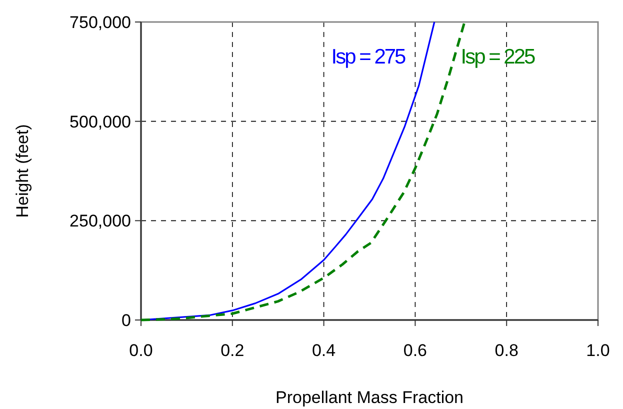 The width and height of the screenshot is (623, 409). Describe the element at coordinates (141, 350) in the screenshot. I see `x-tick-label: 0.0` at that location.